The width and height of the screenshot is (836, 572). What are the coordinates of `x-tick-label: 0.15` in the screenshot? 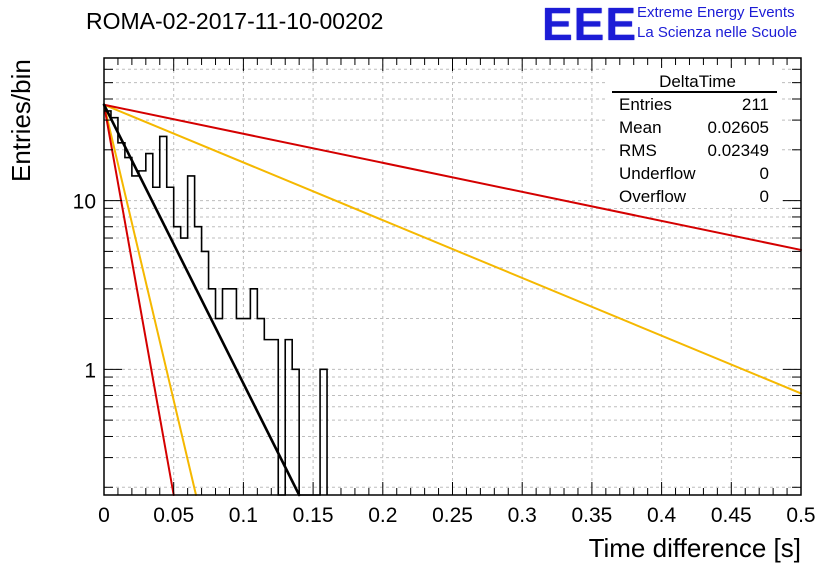 It's located at (313, 515).